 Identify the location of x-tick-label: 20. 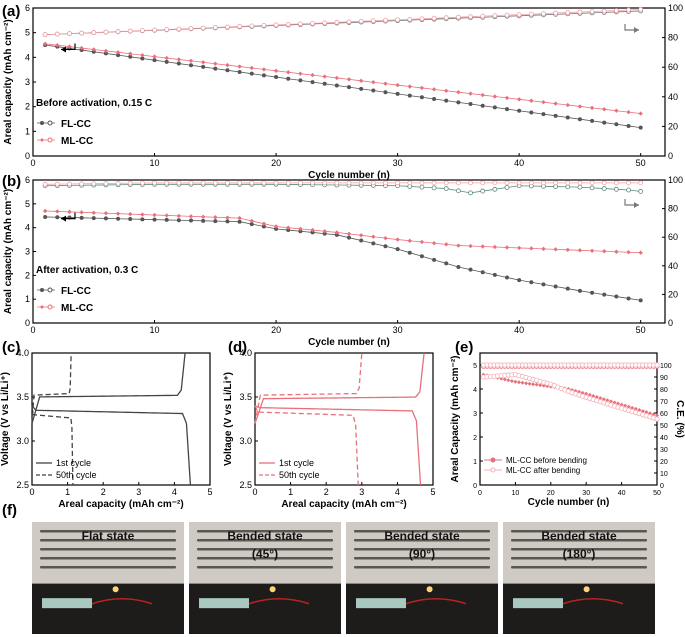
(276, 163).